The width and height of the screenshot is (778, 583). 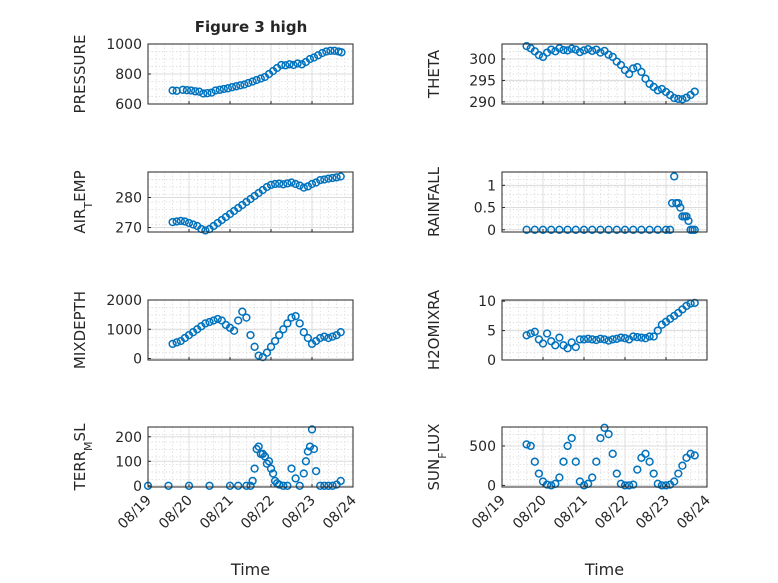 I want to click on y-tick-label: 500, so click(x=482, y=447).